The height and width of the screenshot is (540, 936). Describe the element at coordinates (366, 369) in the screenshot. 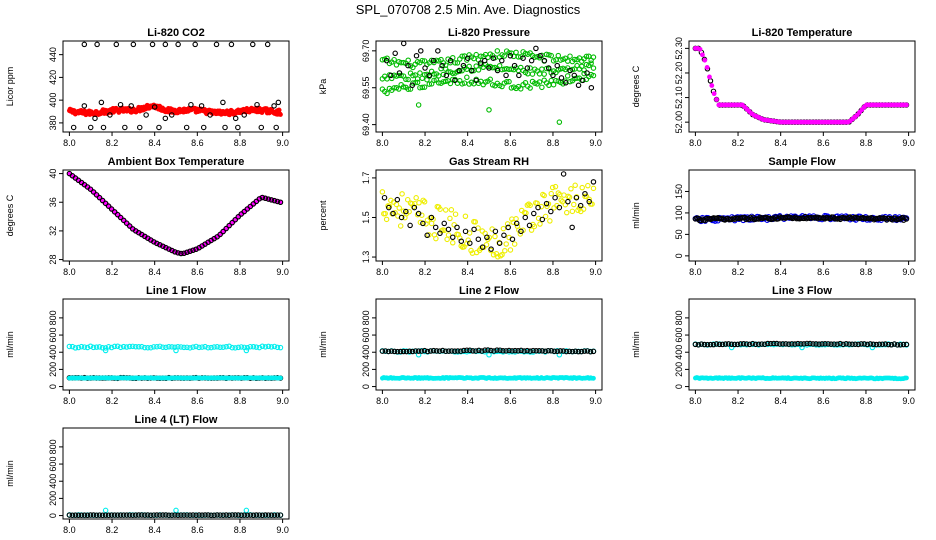

I see `y-tick-label: 200` at that location.